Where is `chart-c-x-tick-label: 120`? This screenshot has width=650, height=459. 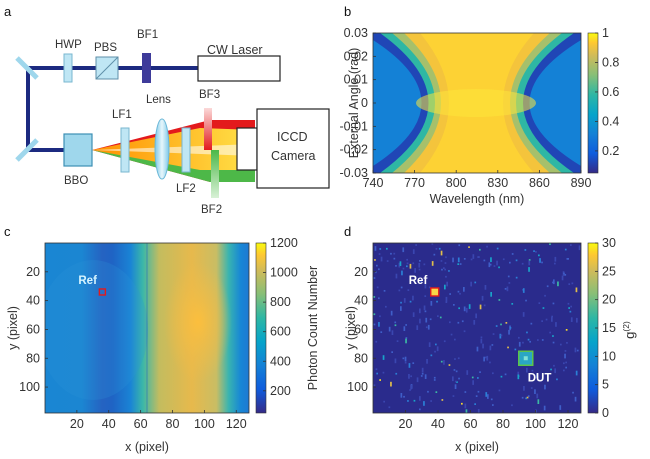 chart-c-x-tick-label: 120 is located at coordinates (236, 424).